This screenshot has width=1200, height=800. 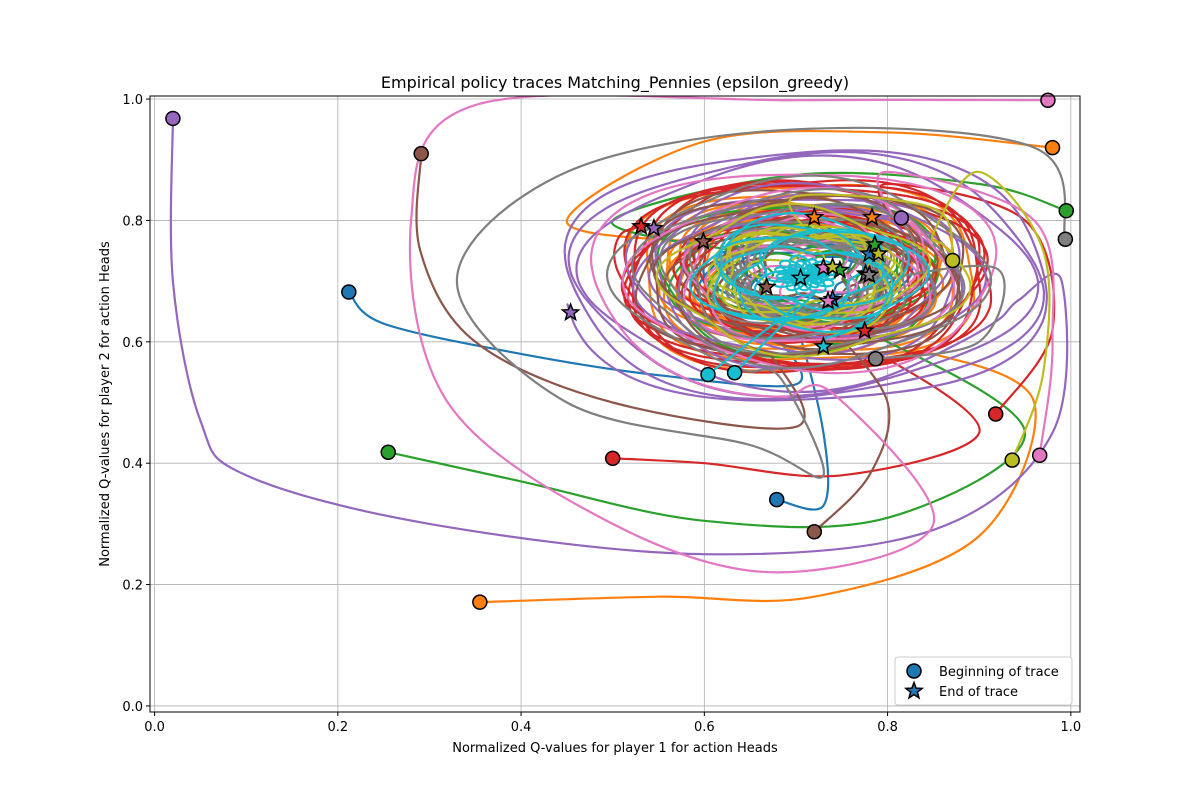 What do you see at coordinates (132, 586) in the screenshot?
I see `y-tick-label: 0.2` at bounding box center [132, 586].